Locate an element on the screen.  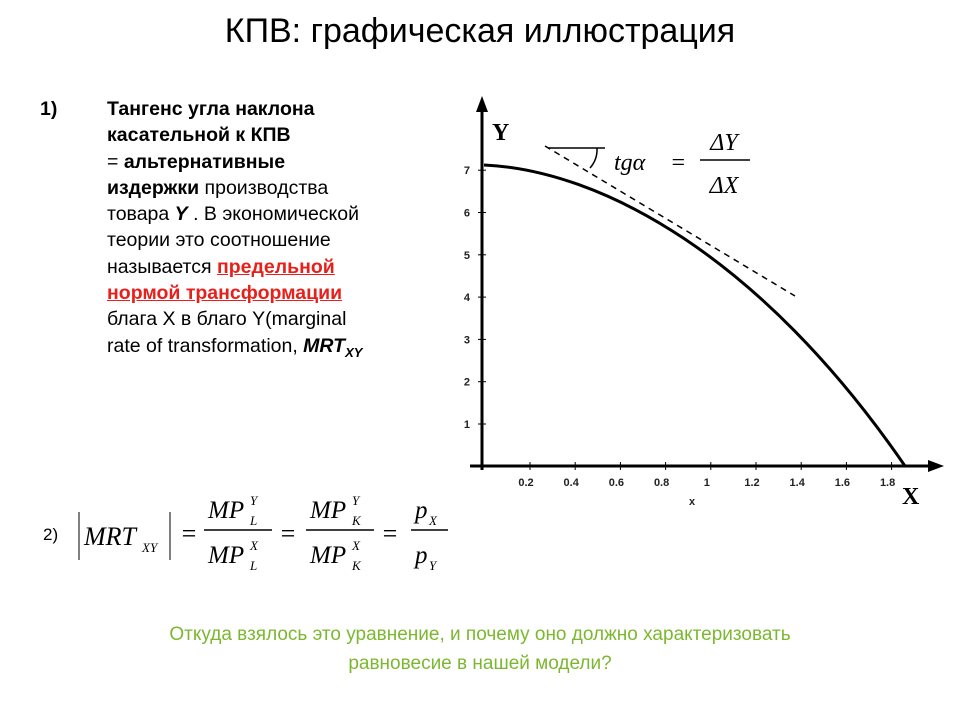
text: альтернативные is located at coordinates (204, 161).